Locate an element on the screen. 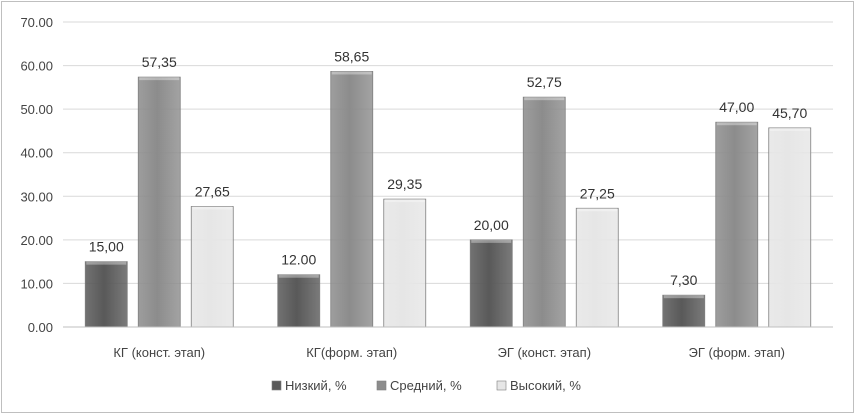 The height and width of the screenshot is (416, 857). y-tick-label: 10.00 is located at coordinates (36, 283).